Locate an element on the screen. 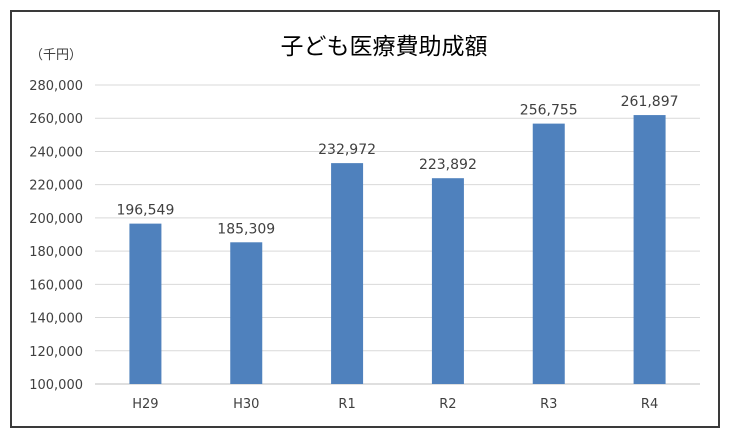  x-tick-label: R3 is located at coordinates (548, 404).